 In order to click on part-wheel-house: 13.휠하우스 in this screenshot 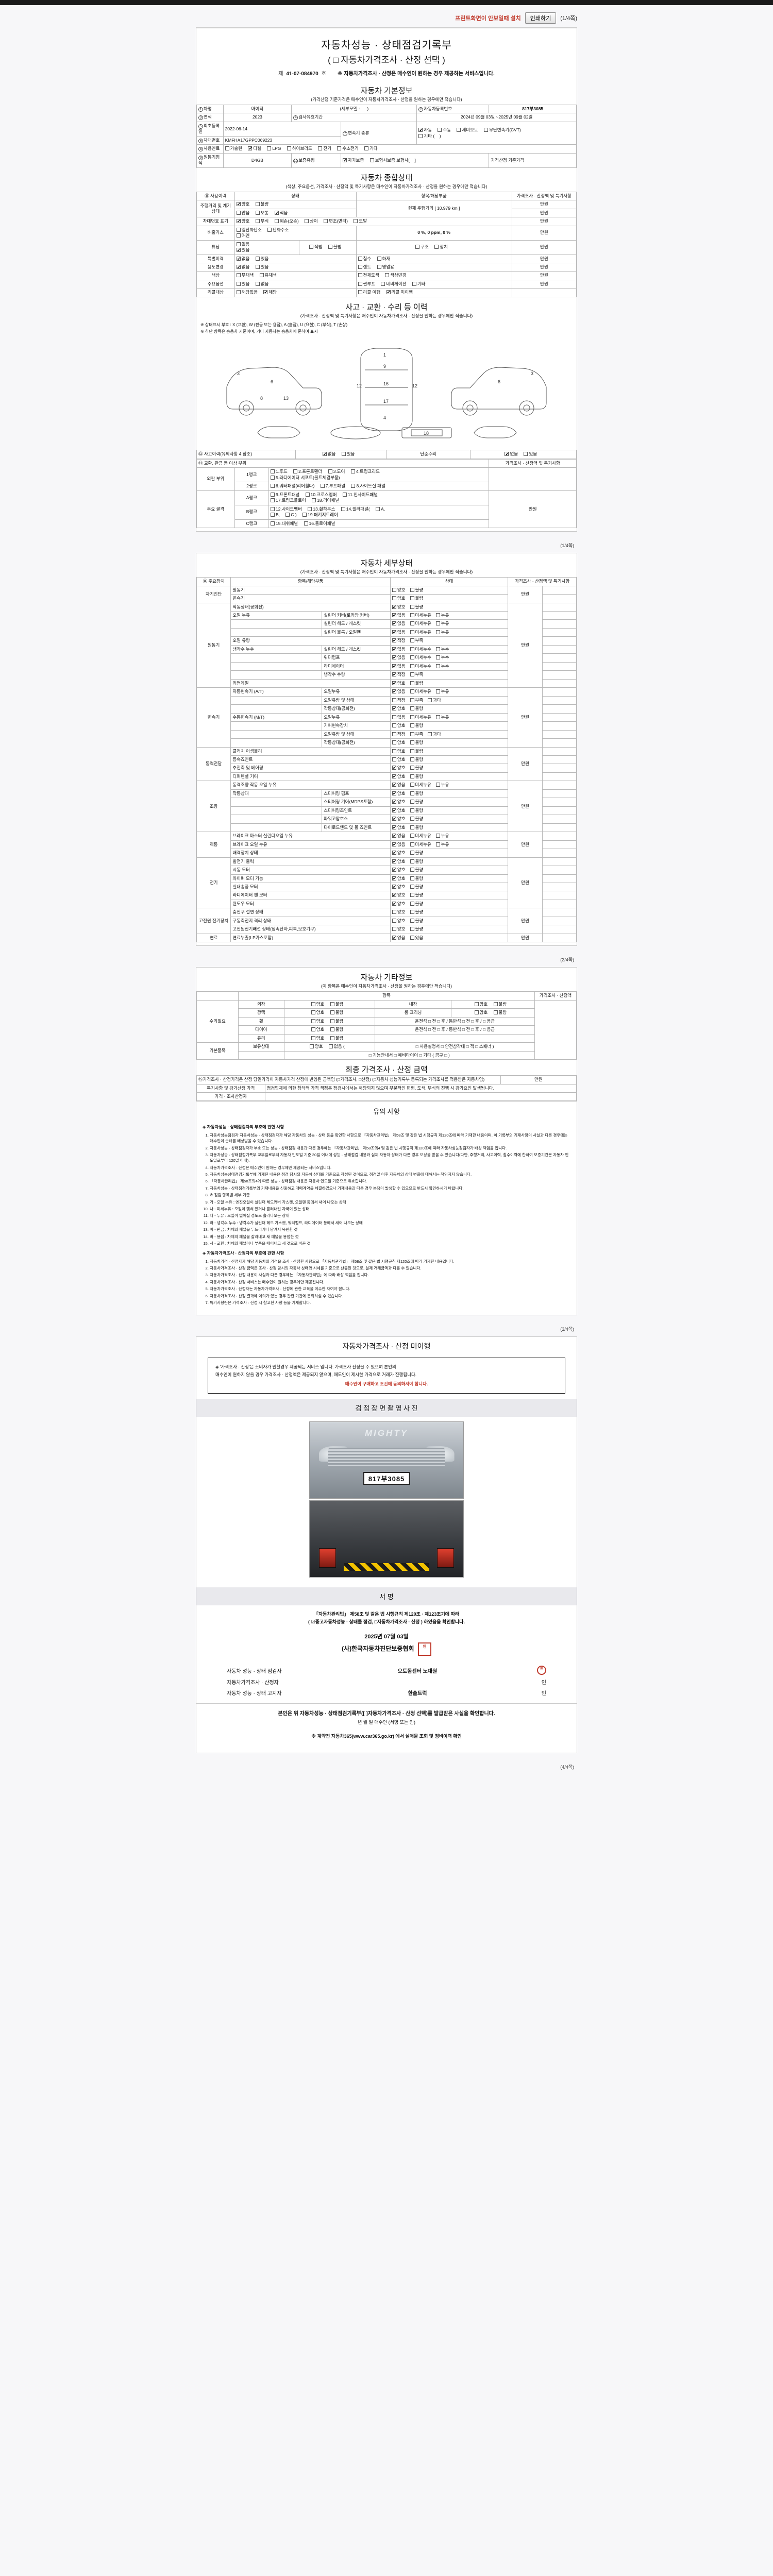, I will do `click(321, 509)`.